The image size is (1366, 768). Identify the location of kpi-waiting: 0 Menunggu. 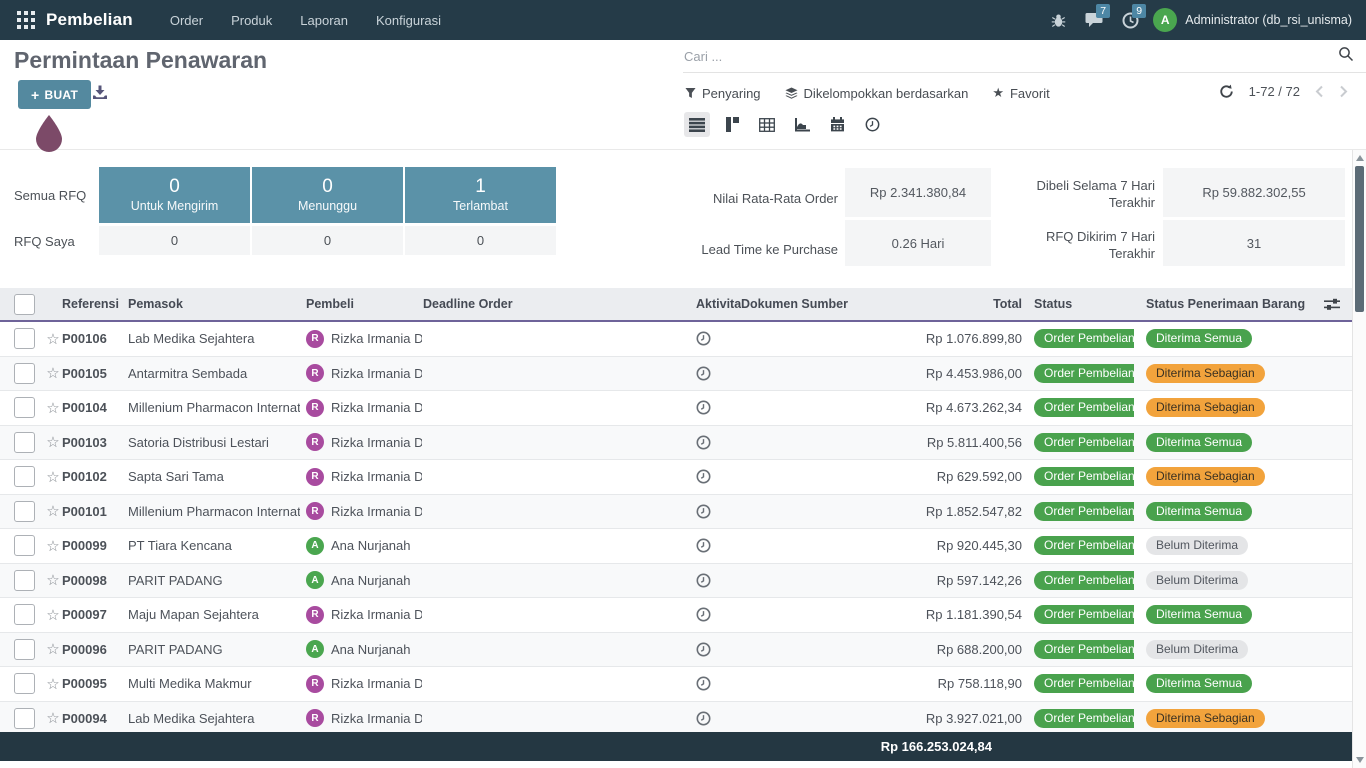
(327, 195).